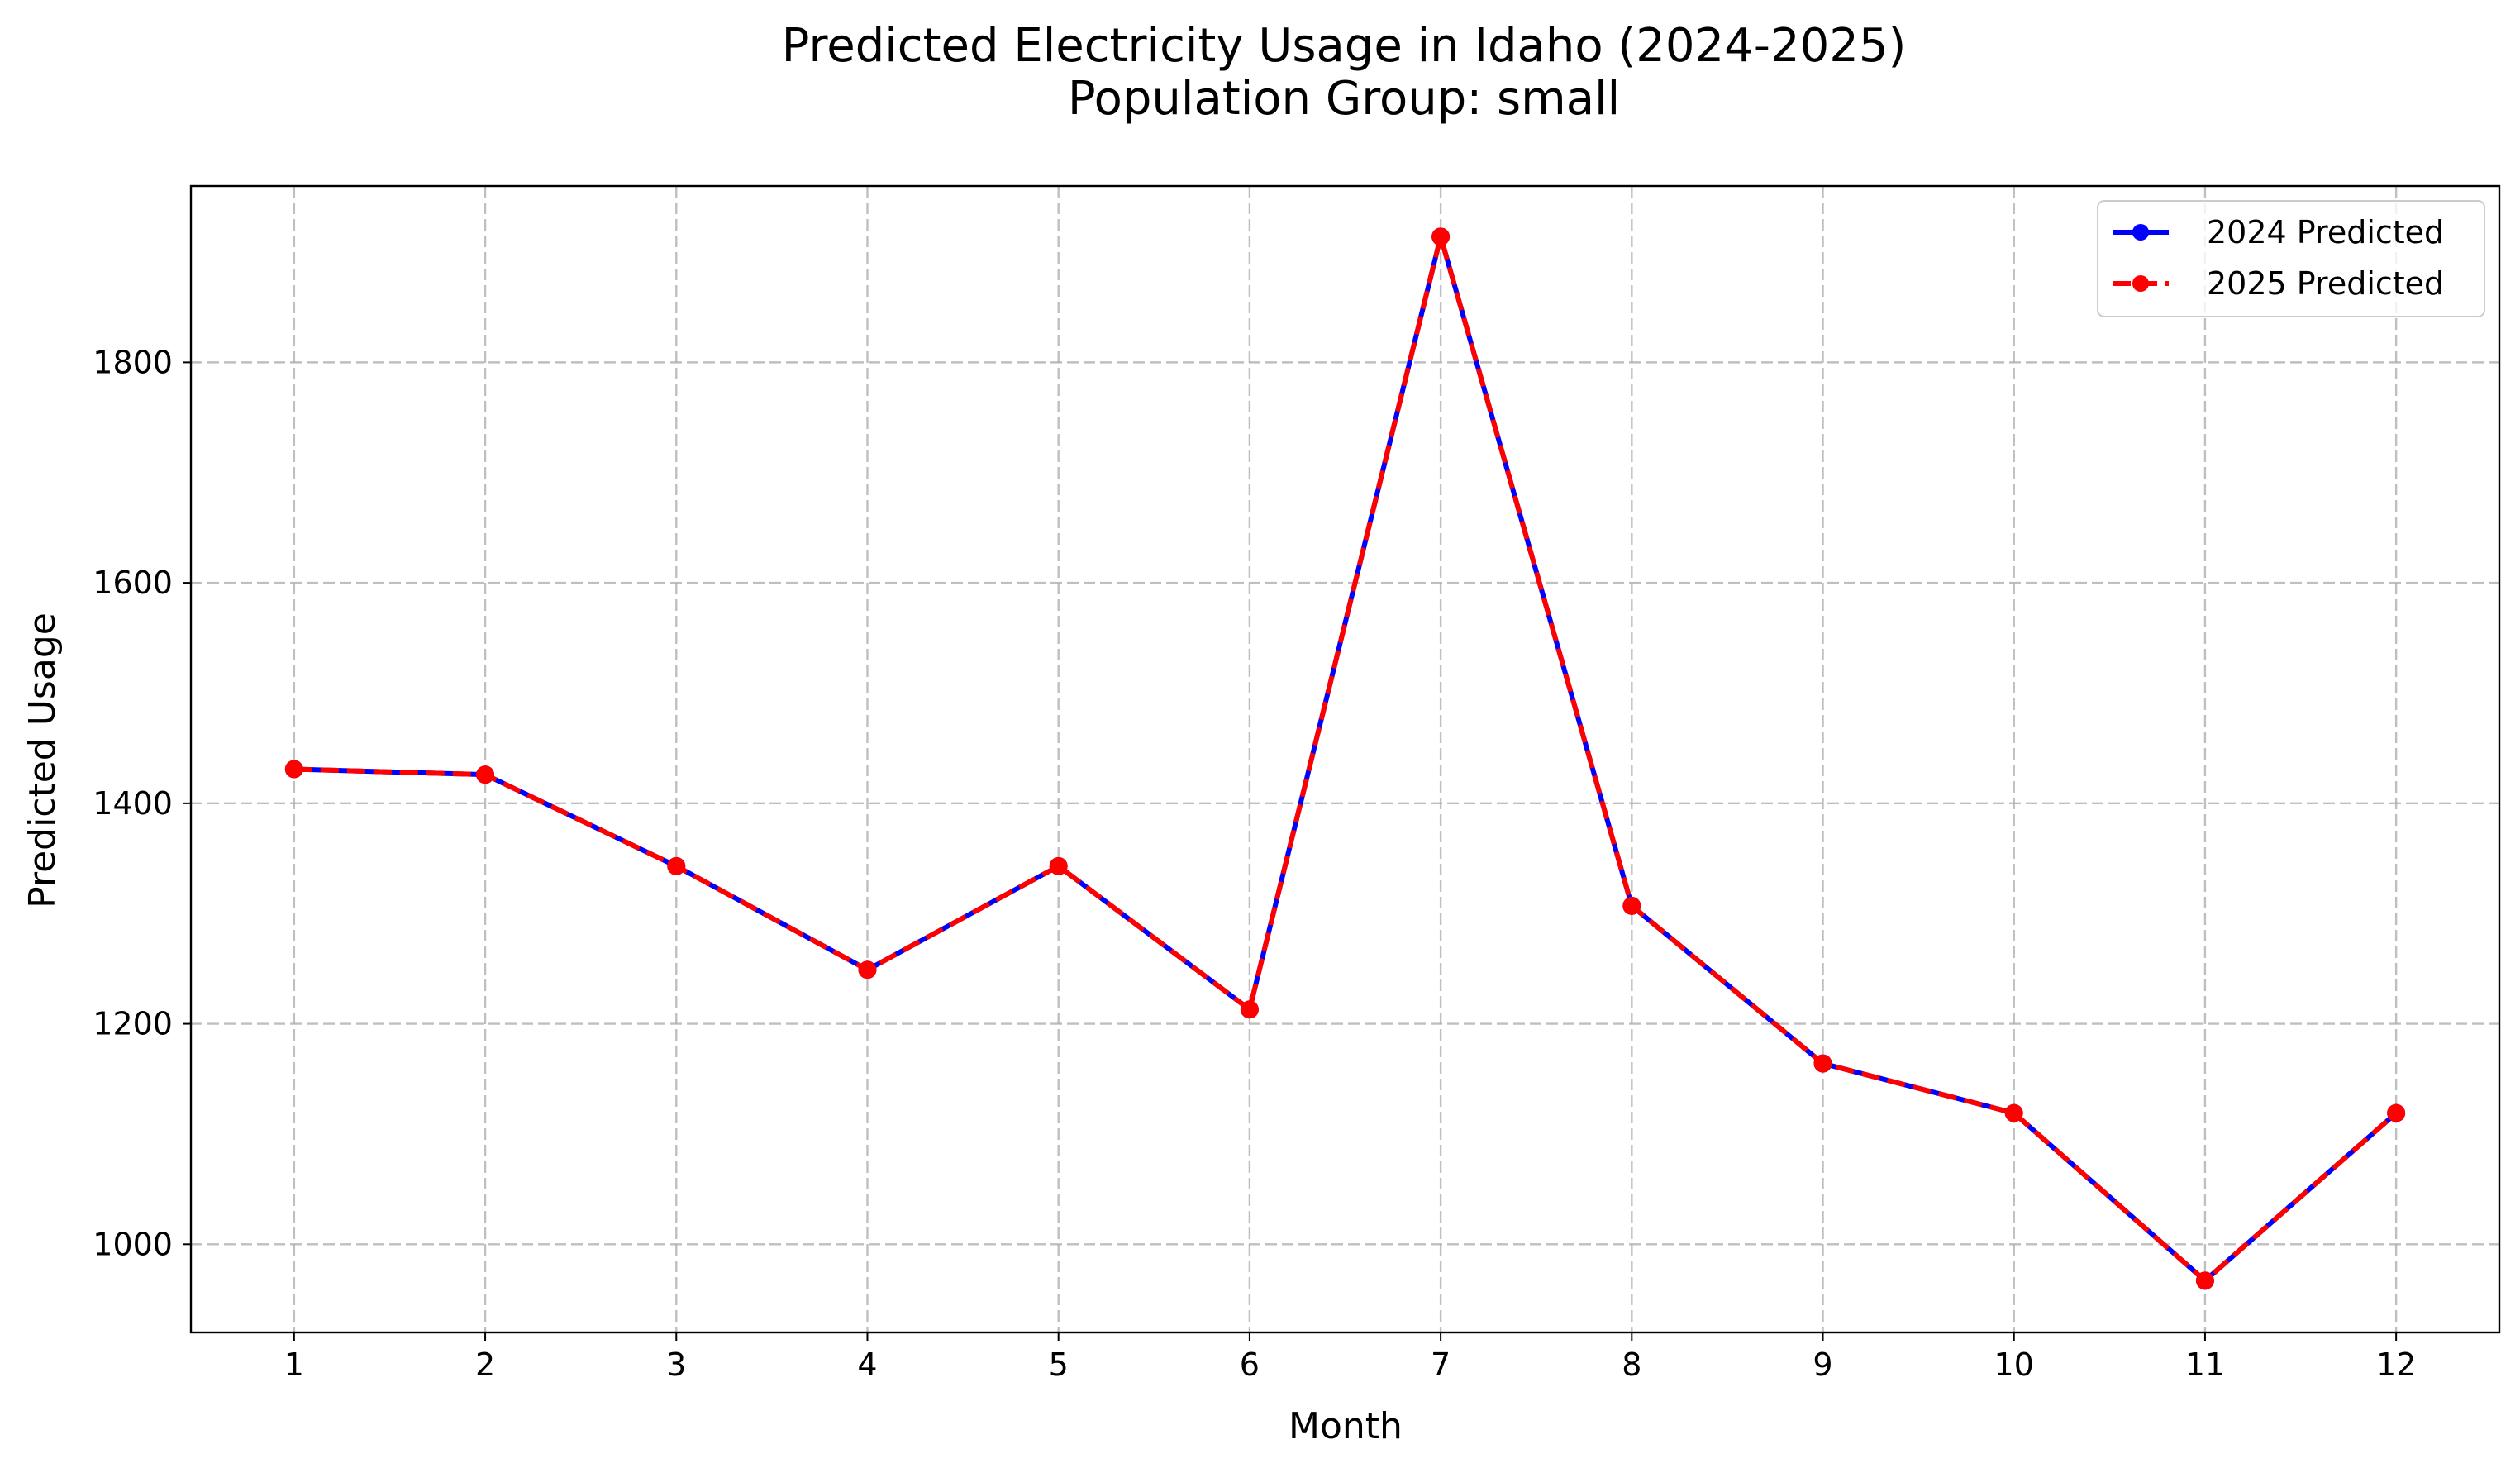 This screenshot has width=2520, height=1468. I want to click on x-tick-label: 3, so click(676, 1364).